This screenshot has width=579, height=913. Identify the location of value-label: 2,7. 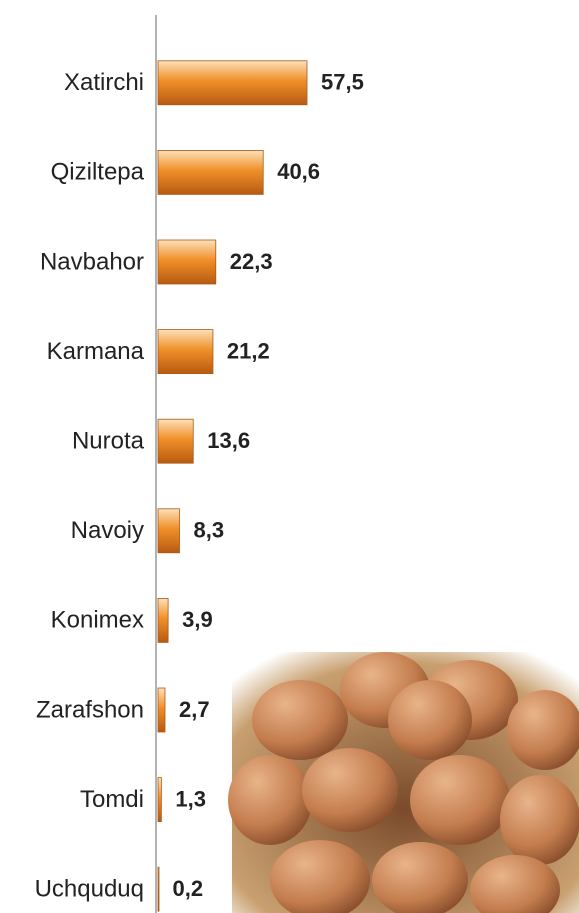
(194, 709).